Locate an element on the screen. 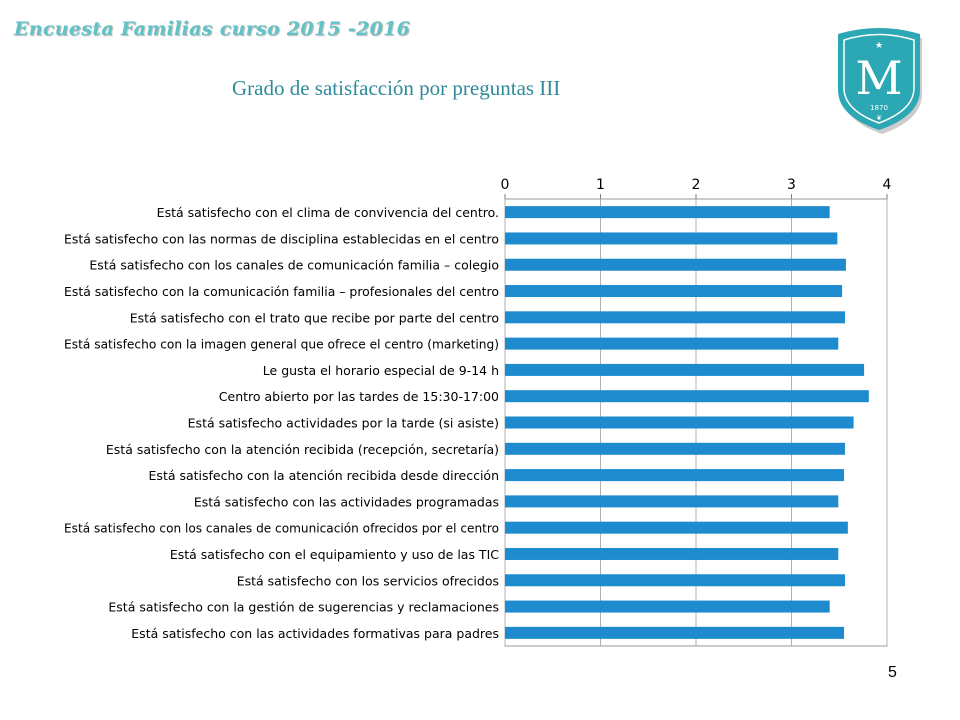 The height and width of the screenshot is (720, 960). x-tick-label: 0 is located at coordinates (505, 185).